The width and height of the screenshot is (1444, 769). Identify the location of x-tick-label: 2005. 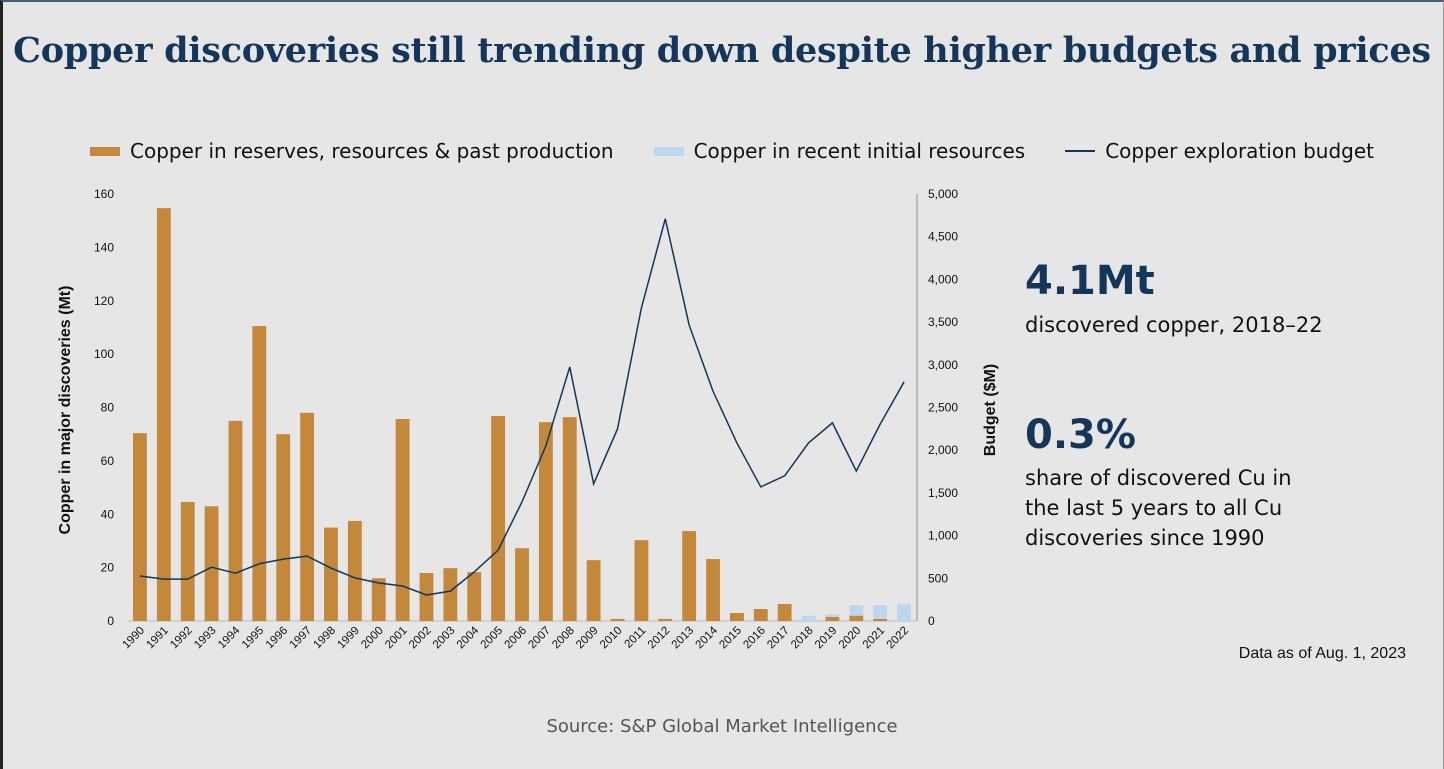
(492, 638).